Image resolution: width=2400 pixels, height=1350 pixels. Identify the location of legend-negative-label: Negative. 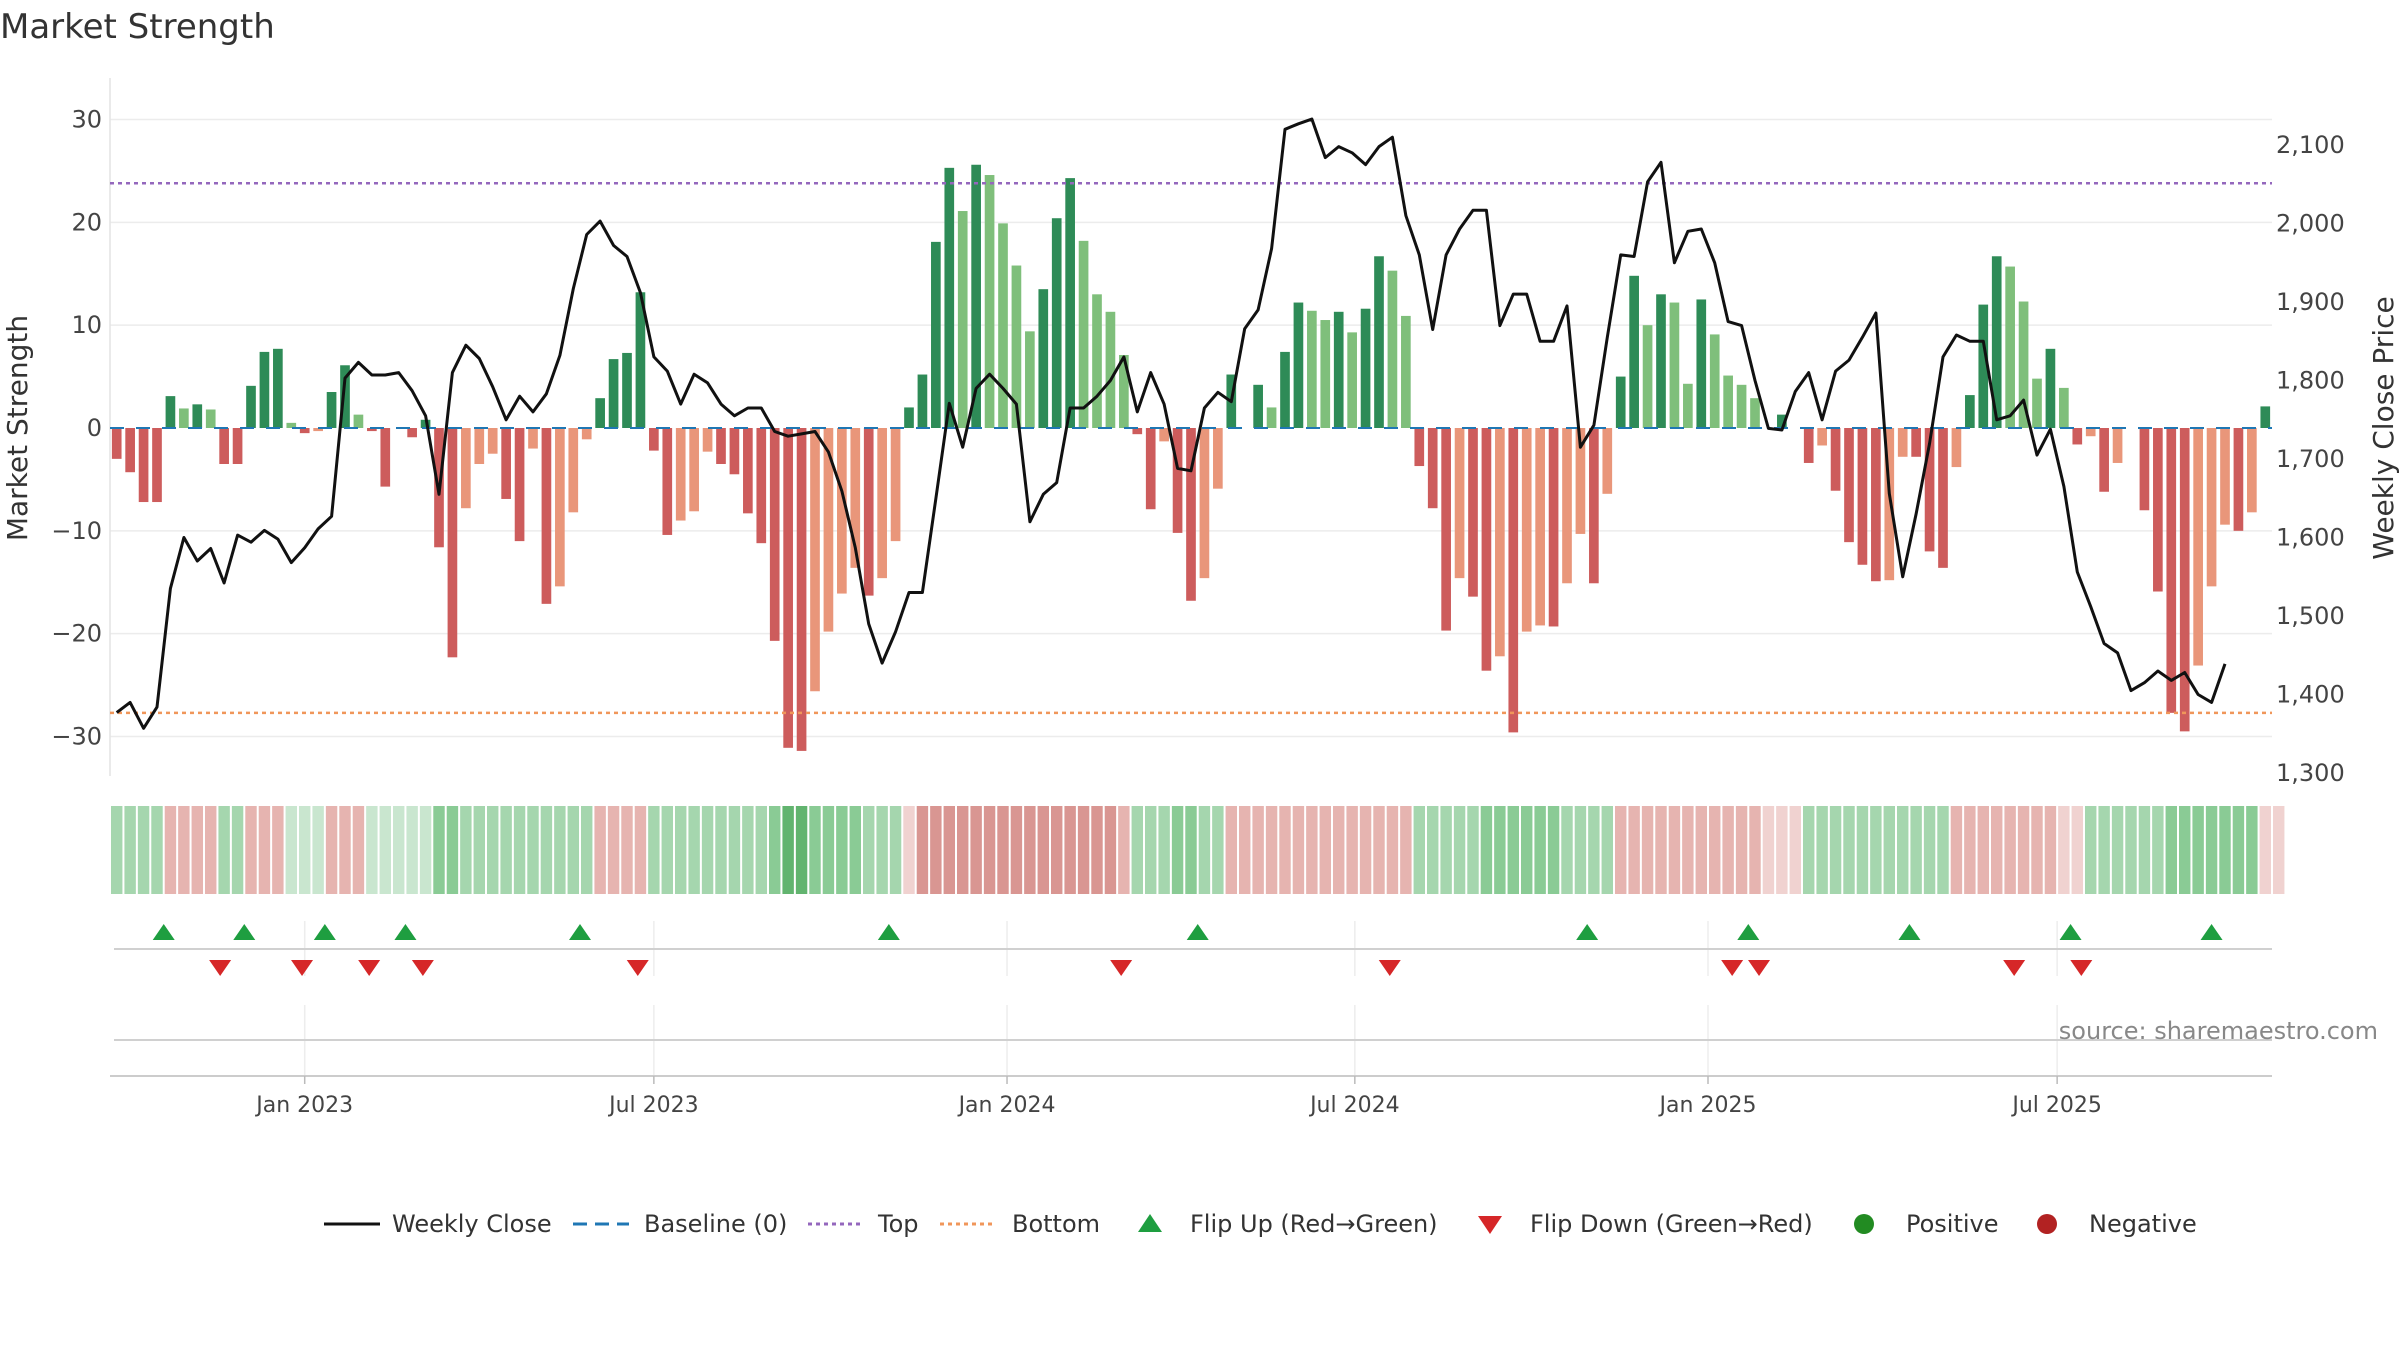
(2143, 1224).